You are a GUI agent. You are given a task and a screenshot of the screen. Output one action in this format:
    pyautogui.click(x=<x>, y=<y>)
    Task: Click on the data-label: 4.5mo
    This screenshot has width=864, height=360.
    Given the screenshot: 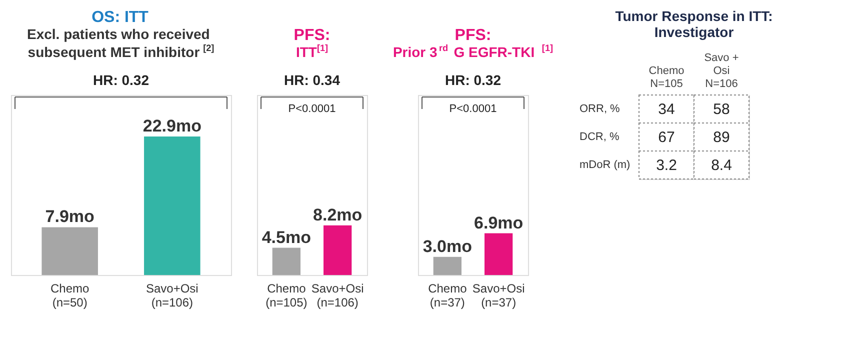 What is the action you would take?
    pyautogui.click(x=286, y=237)
    